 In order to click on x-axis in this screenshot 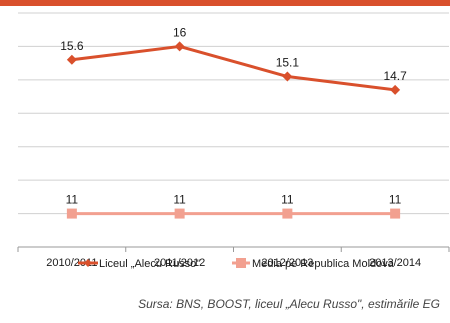, I will do `click(233, 249)`.